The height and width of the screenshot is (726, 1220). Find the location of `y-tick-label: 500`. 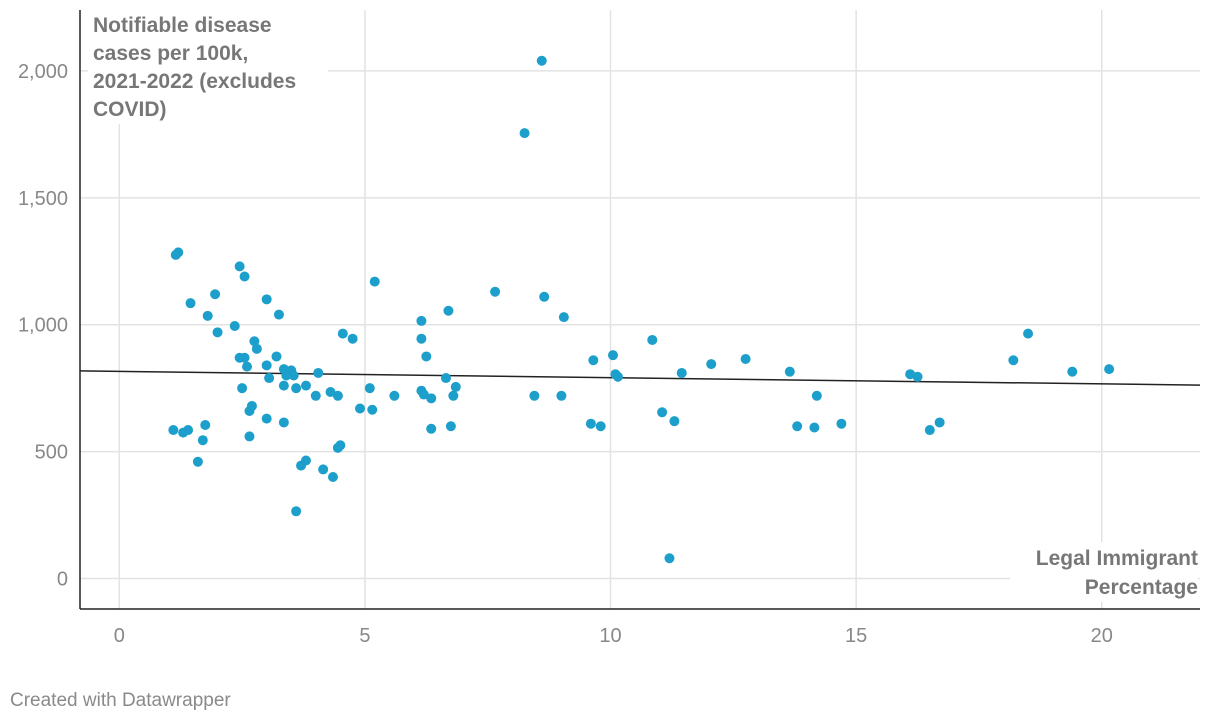

y-tick-label: 500 is located at coordinates (51, 453).